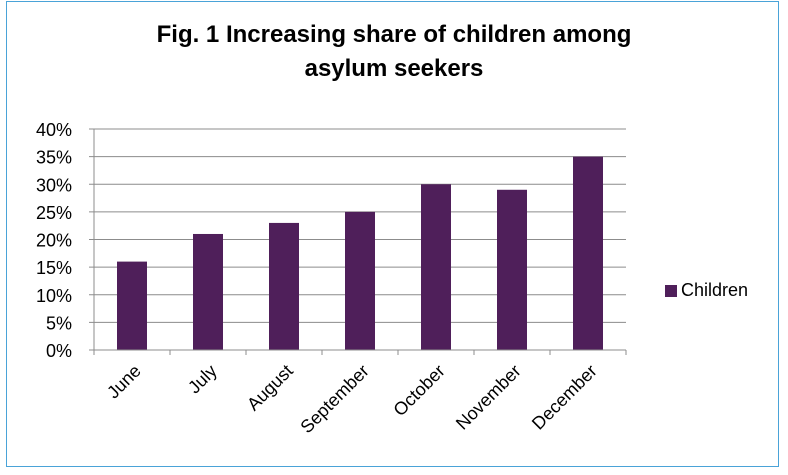 This screenshot has width=788, height=475. I want to click on y-tick-label: 30%, so click(54, 185).